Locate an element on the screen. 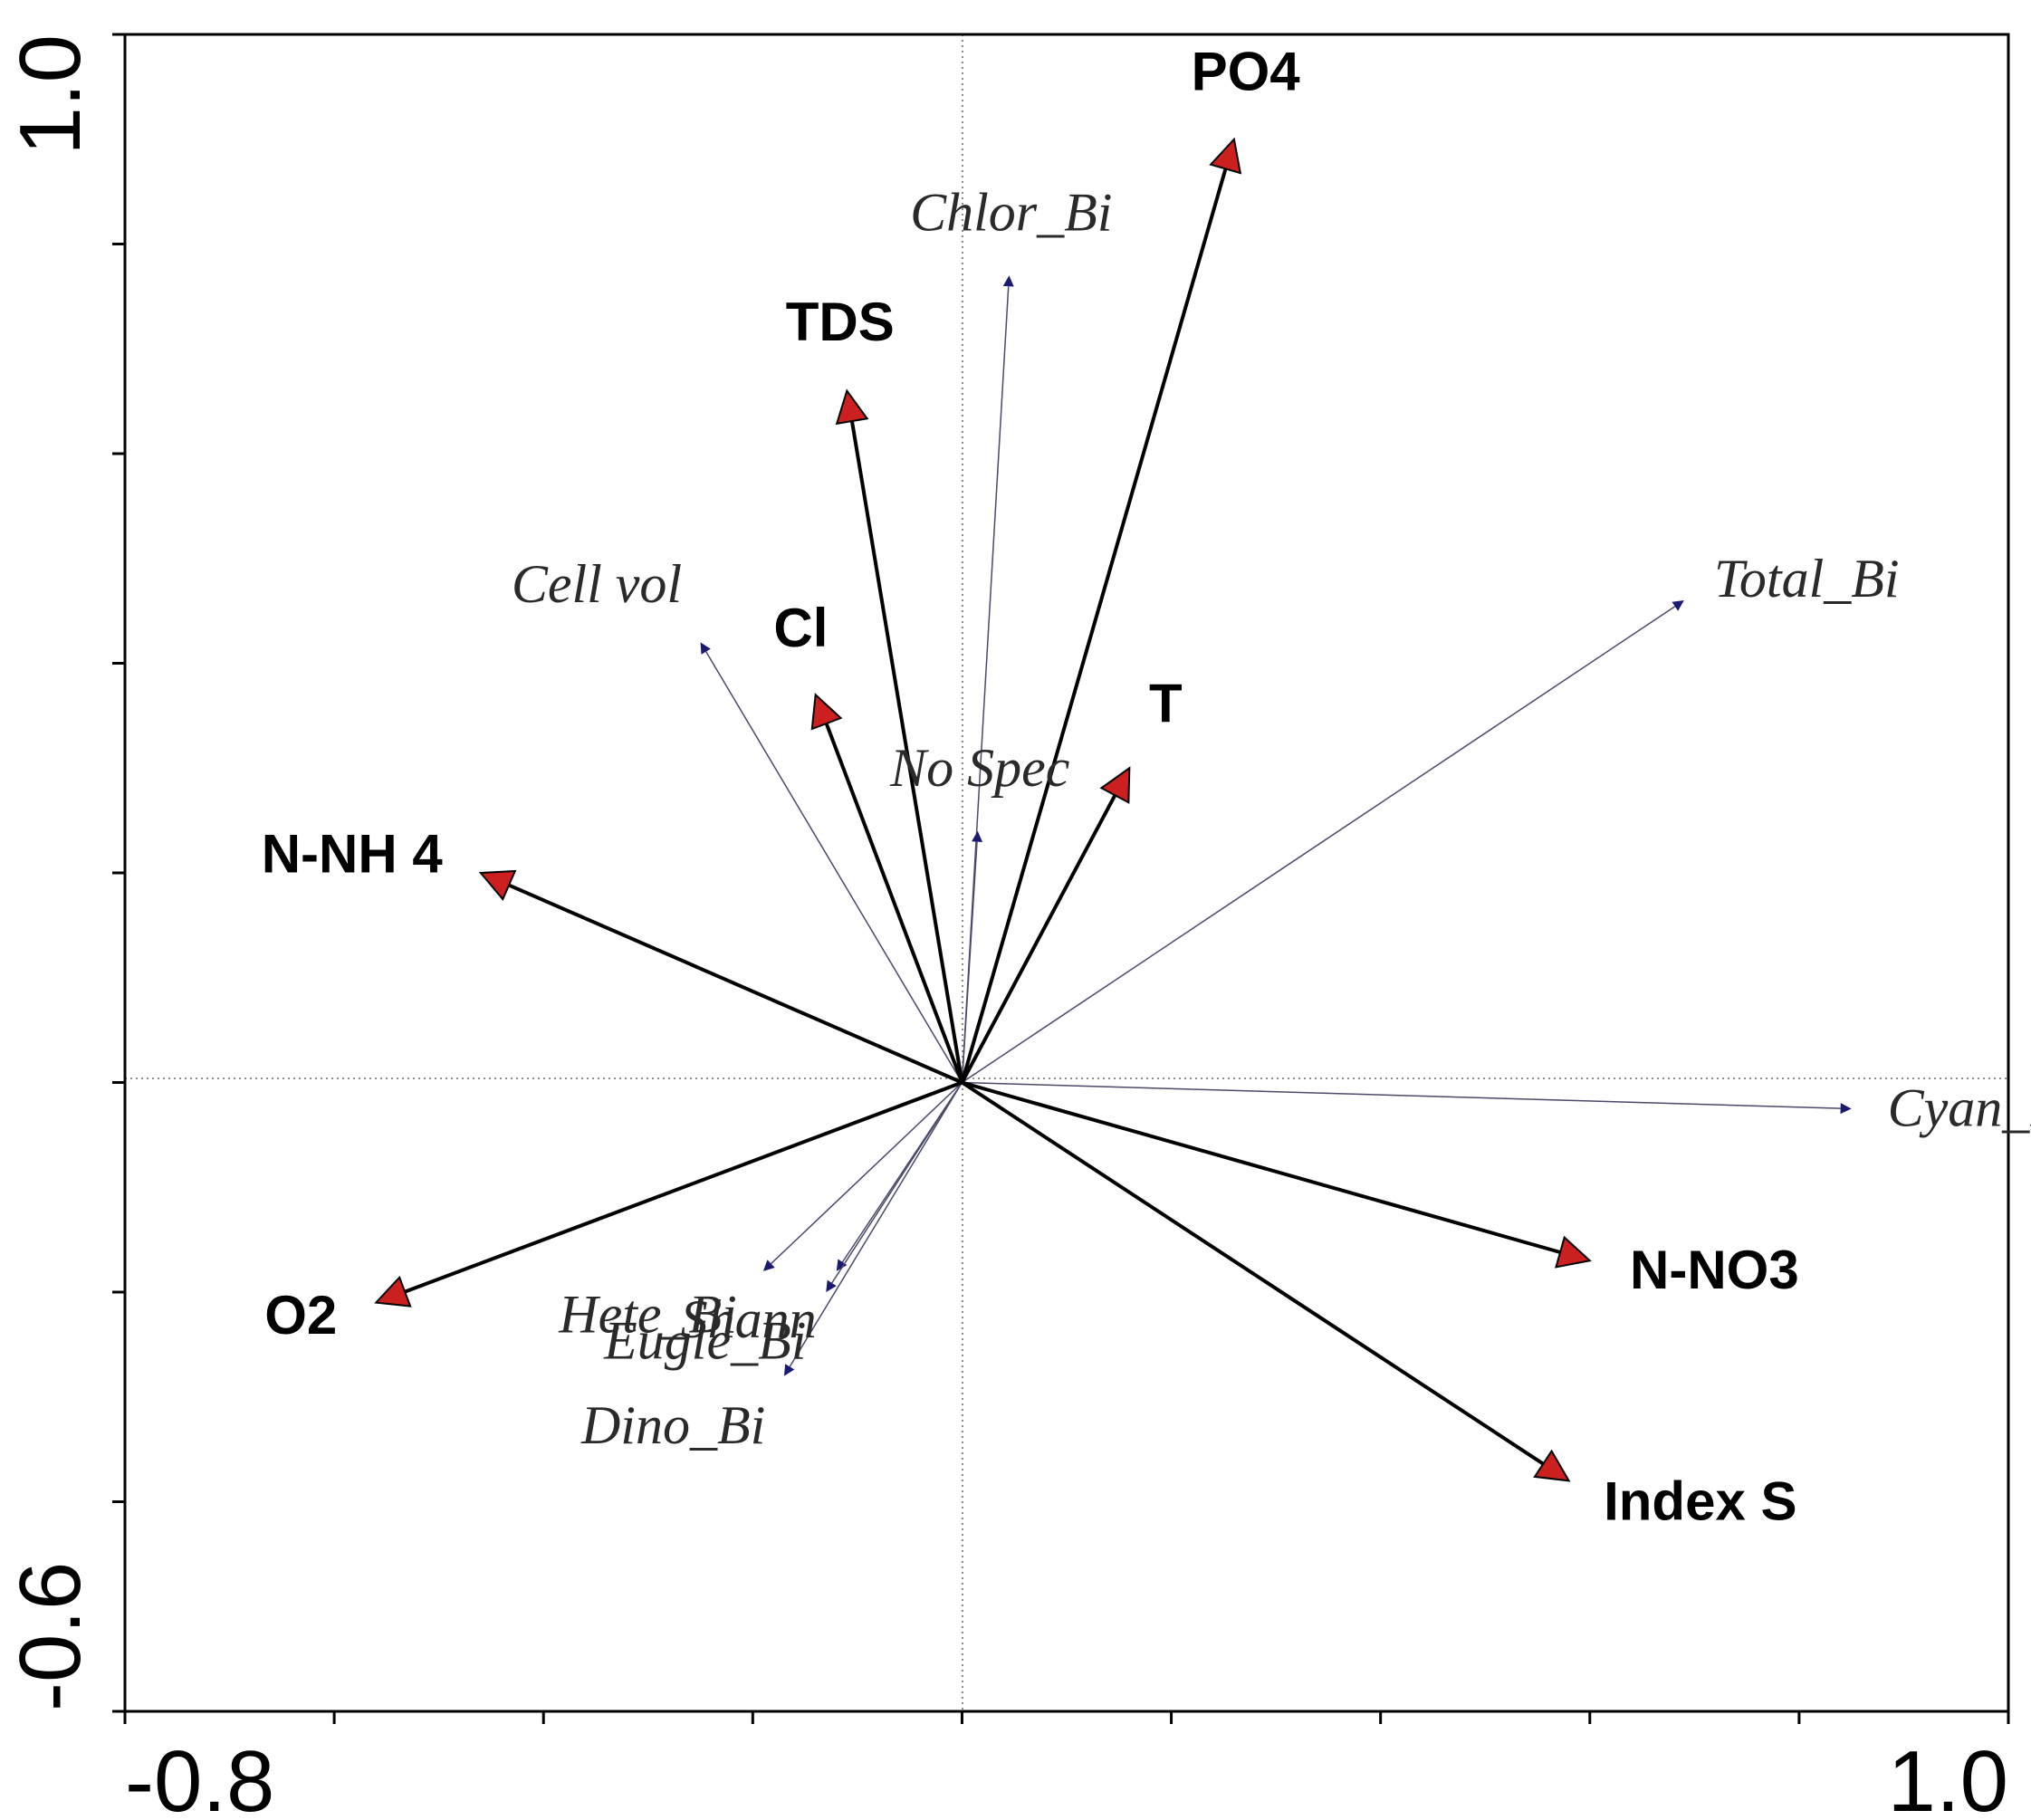 Image resolution: width=2031 pixels, height=1820 pixels. env-arrowhead-n-no3 is located at coordinates (1573, 1252).